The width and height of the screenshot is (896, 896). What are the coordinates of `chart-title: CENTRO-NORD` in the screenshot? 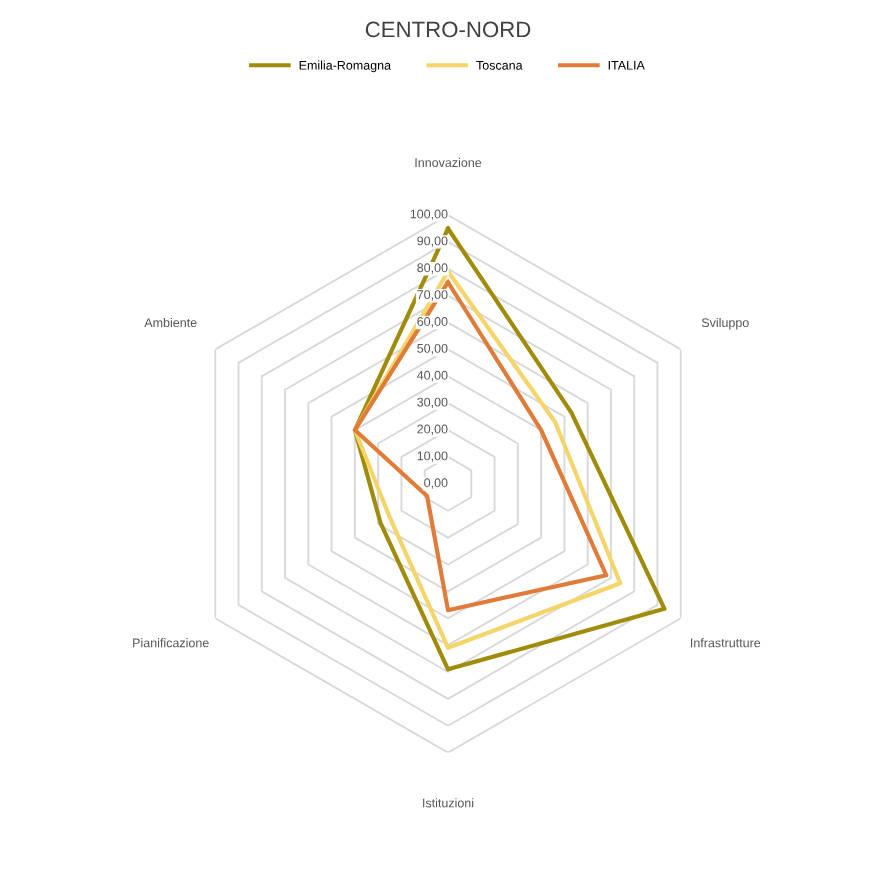 It's located at (448, 29).